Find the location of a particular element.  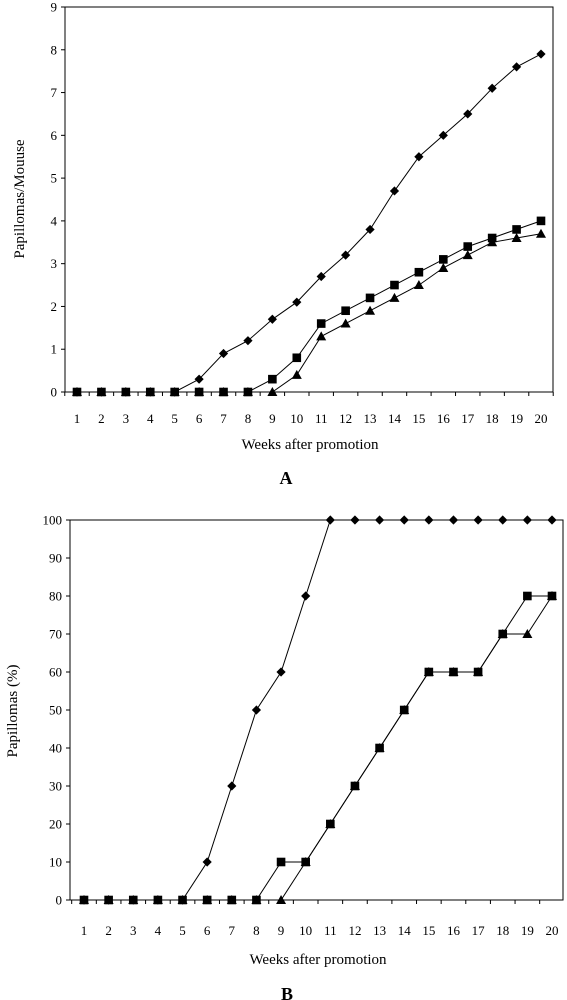

chart-a-x-tick-label: 3 is located at coordinates (126, 418).